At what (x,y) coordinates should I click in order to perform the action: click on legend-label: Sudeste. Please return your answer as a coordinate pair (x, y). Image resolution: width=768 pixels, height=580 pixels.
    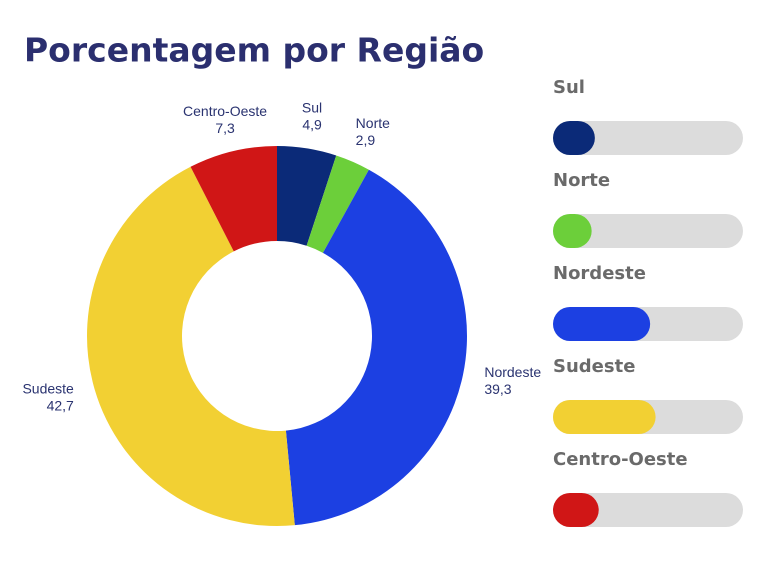
    Looking at the image, I should click on (594, 366).